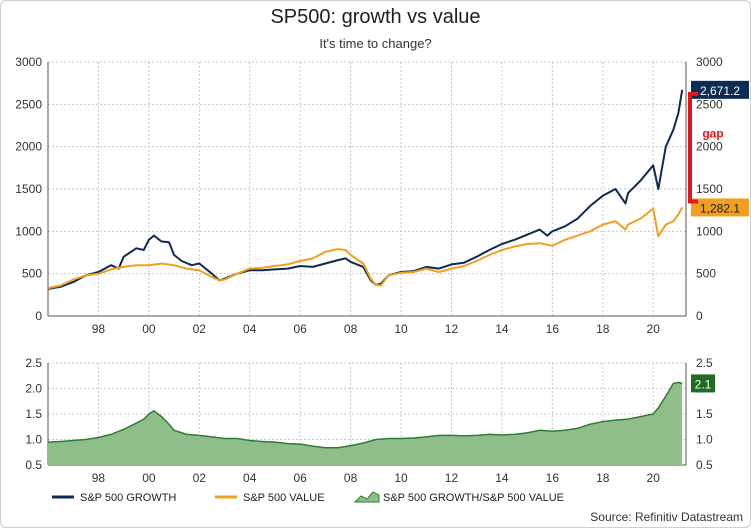 The width and height of the screenshot is (751, 528). I want to click on y-tick-label-left: 3000, so click(28, 62).